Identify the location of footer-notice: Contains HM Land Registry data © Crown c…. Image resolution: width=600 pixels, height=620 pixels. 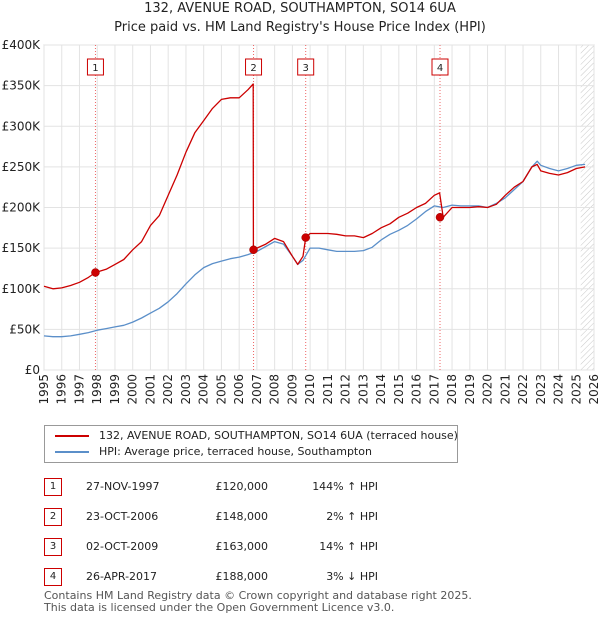
(258, 602).